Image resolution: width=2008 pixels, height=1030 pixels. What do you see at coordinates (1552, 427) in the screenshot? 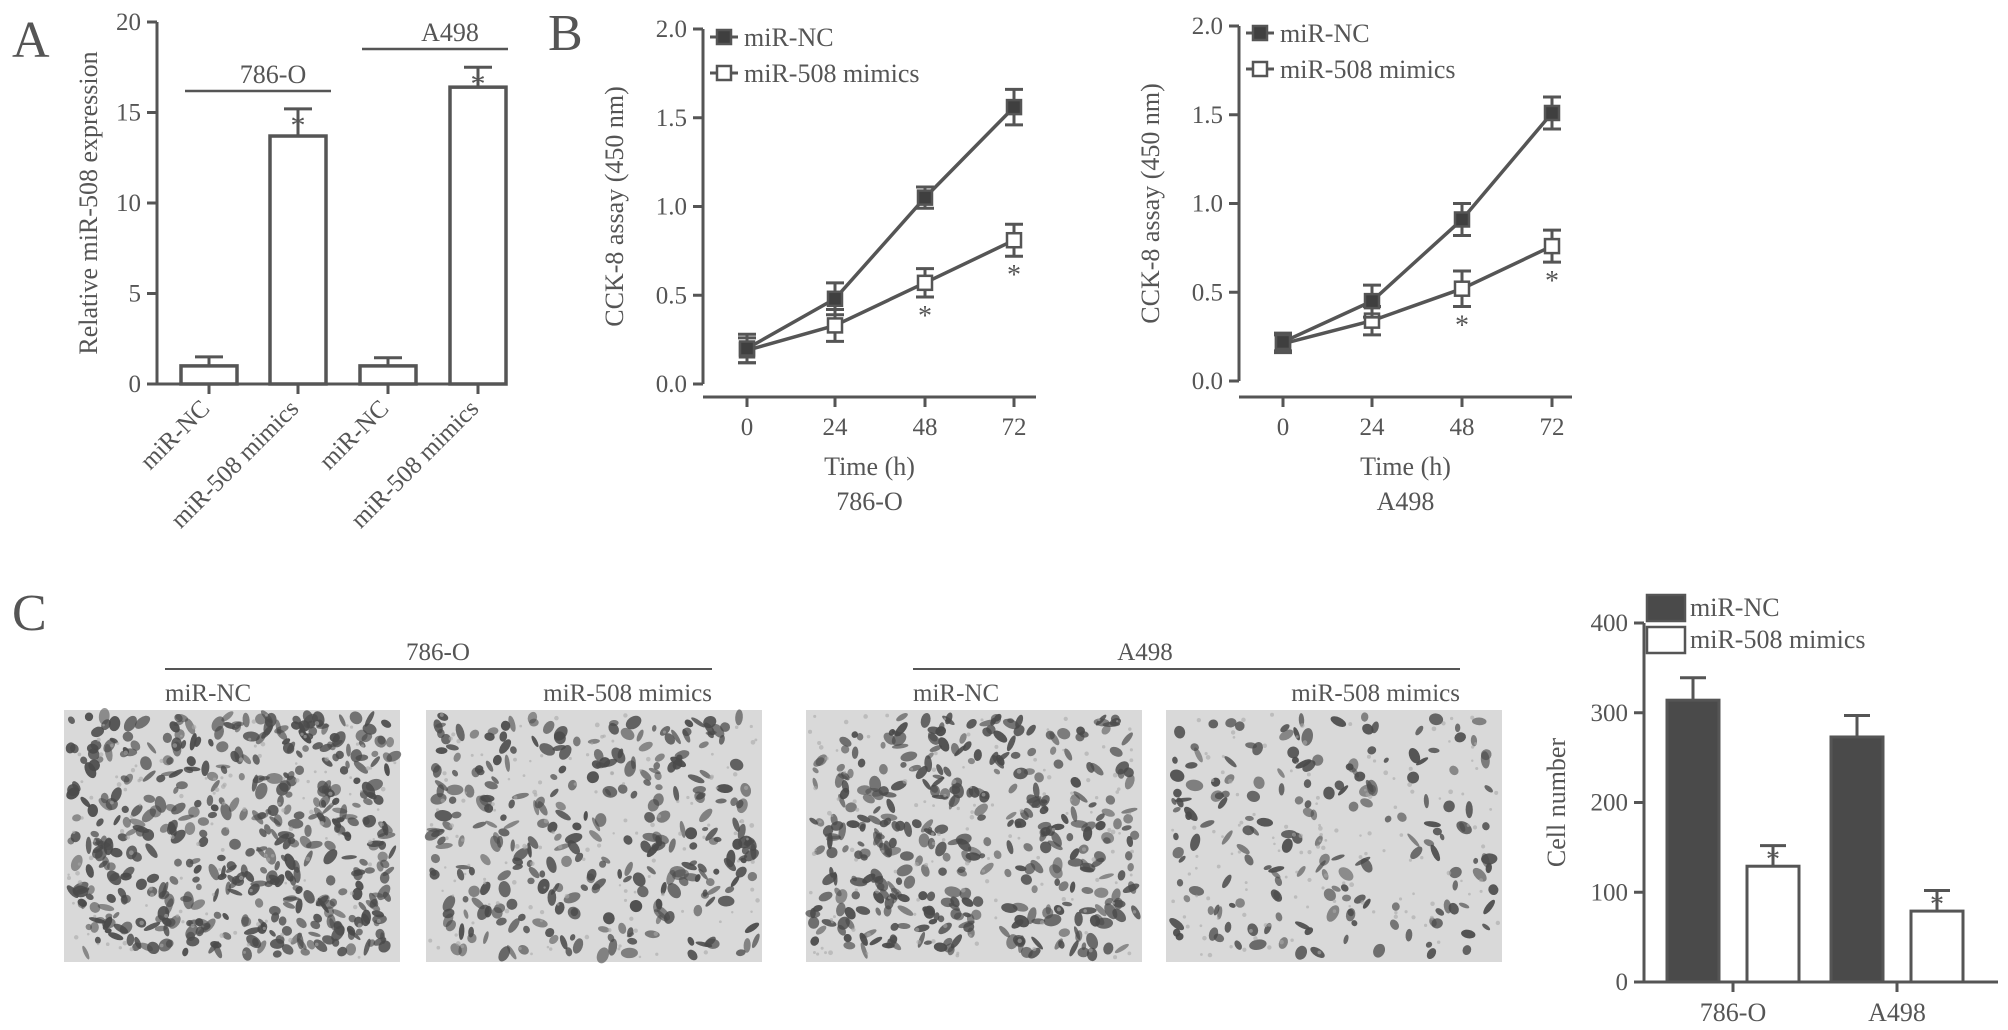
I see `x-tick-label: 72` at bounding box center [1552, 427].